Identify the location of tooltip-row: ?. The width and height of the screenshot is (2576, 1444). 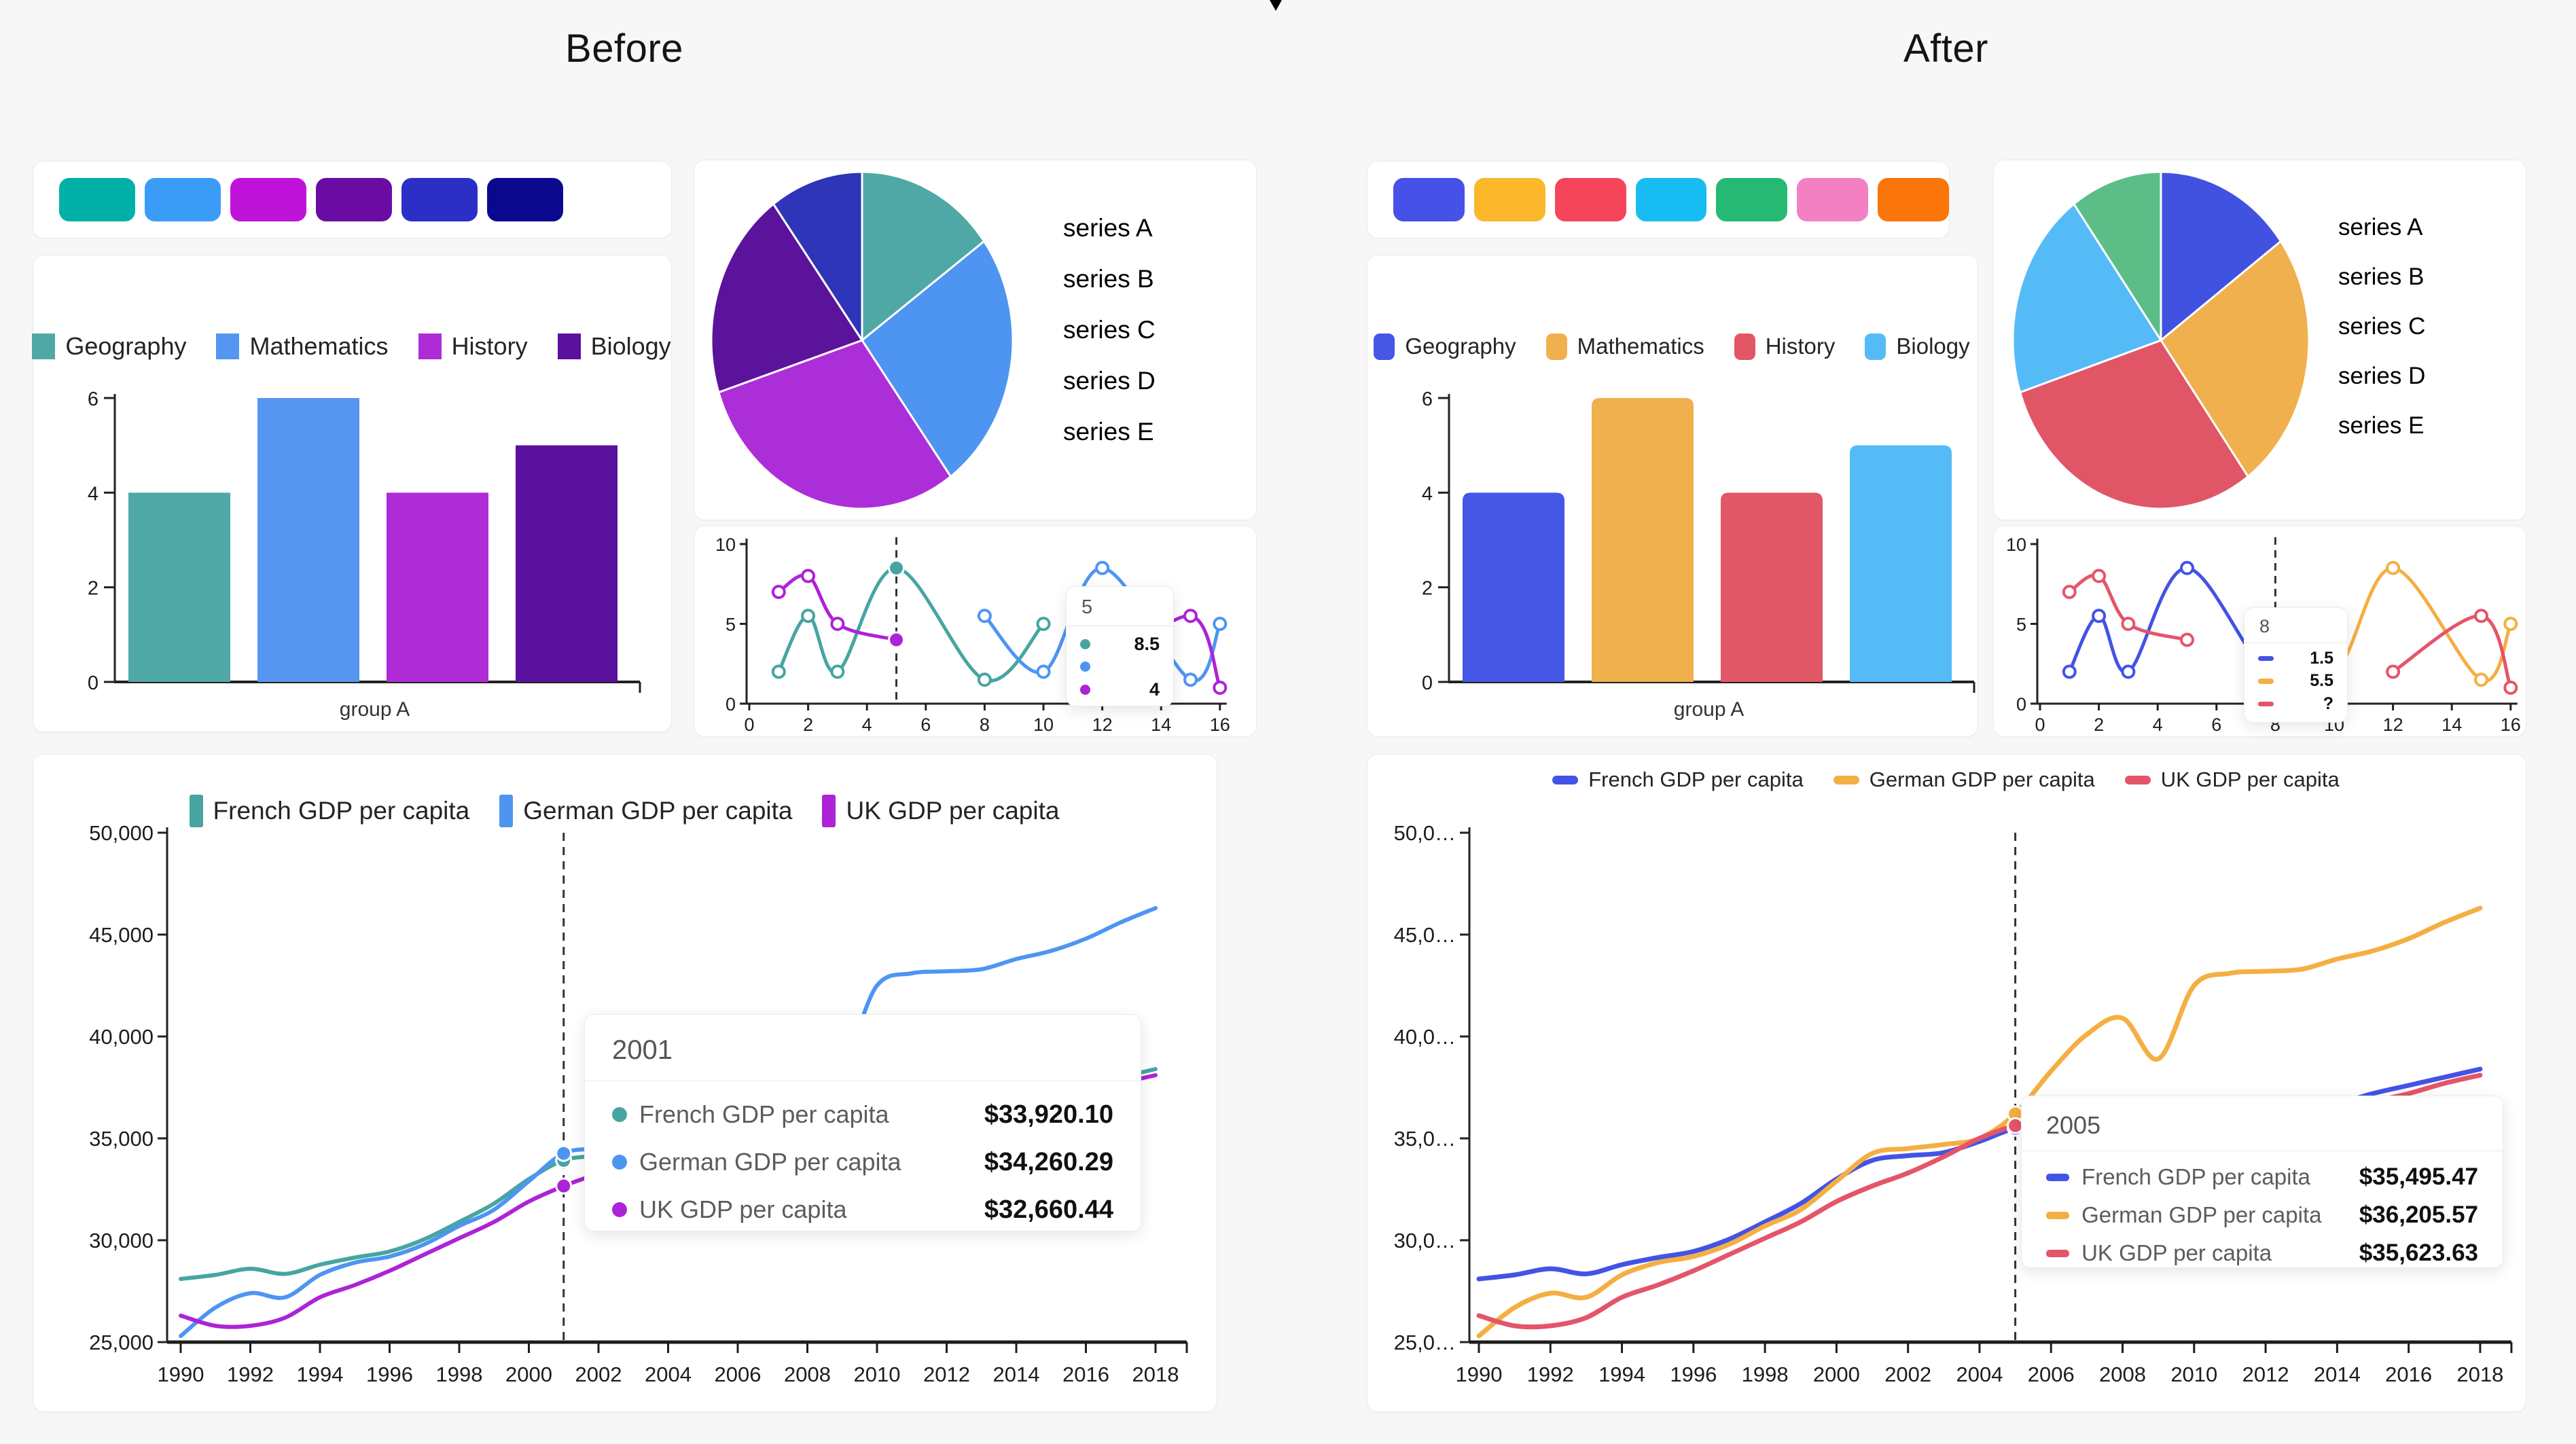
(2295, 704).